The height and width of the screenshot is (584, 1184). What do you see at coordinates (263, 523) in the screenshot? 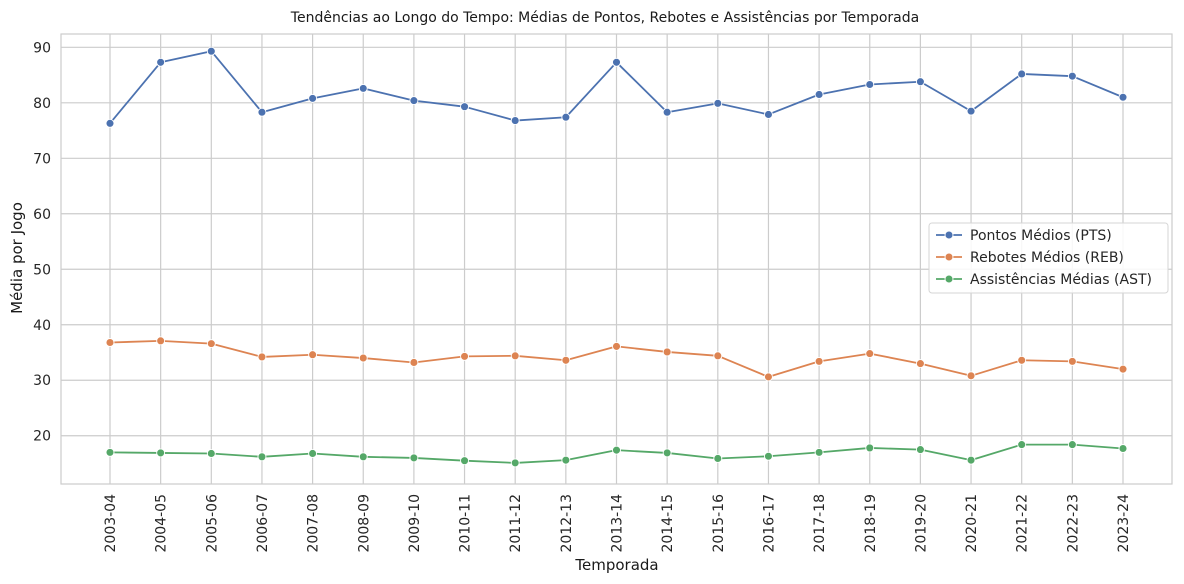
I see `x-tick-label: 2006-07` at bounding box center [263, 523].